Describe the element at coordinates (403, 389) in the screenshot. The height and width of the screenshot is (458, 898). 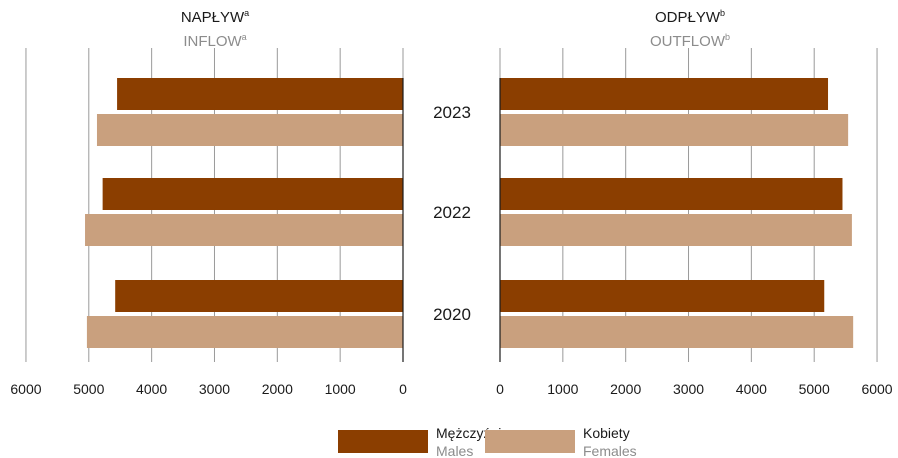
I see `inflow-tick-label: 0` at that location.